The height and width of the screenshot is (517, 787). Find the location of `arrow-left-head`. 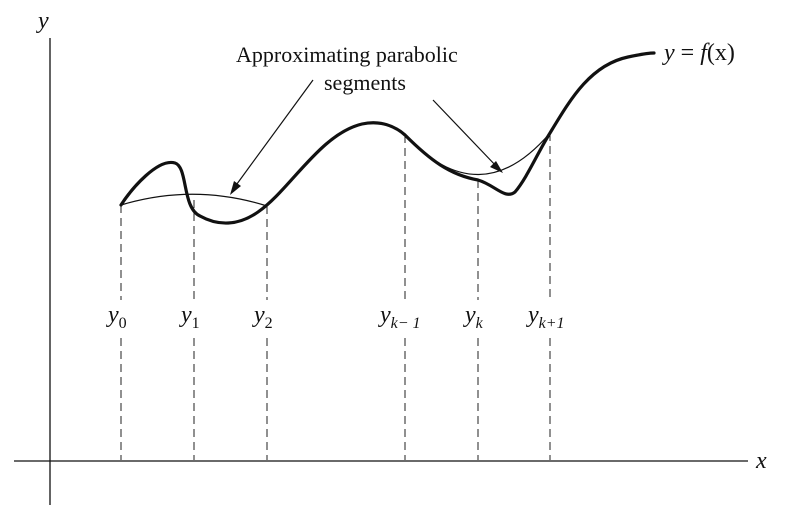

arrow-left-head is located at coordinates (235, 188).